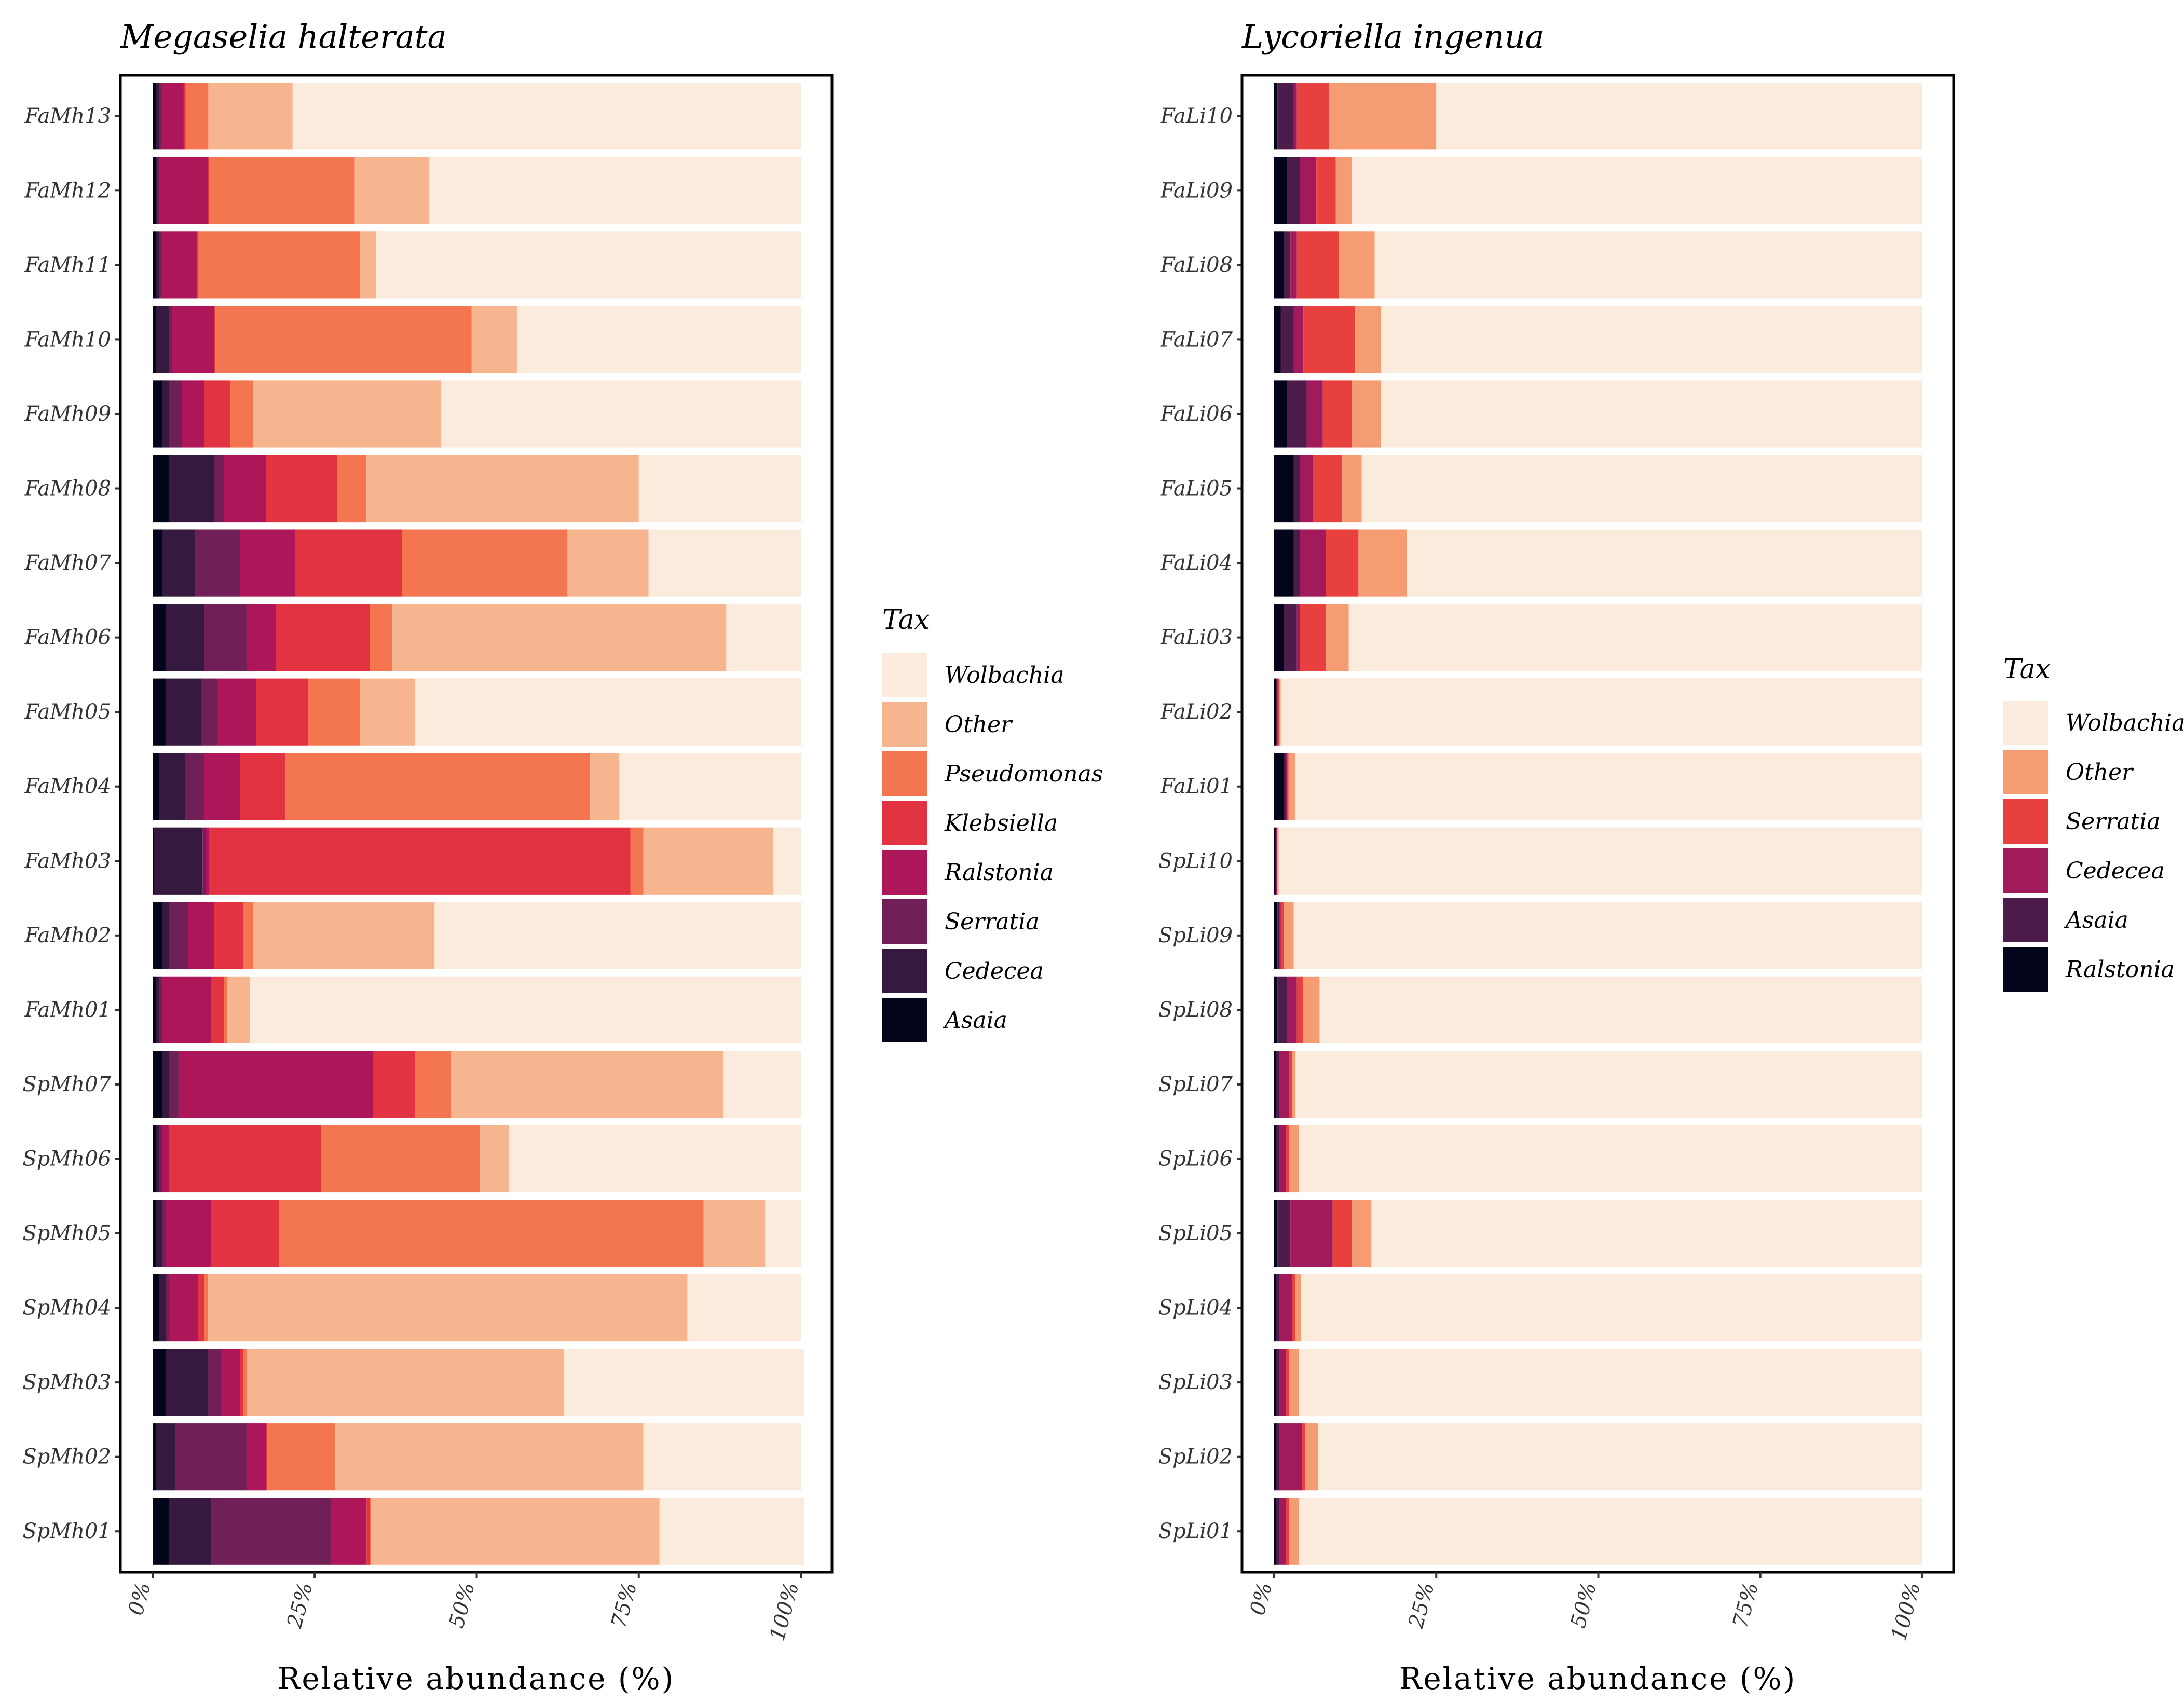  What do you see at coordinates (1197, 339) in the screenshot?
I see `y-tick-label: FaLi07` at bounding box center [1197, 339].